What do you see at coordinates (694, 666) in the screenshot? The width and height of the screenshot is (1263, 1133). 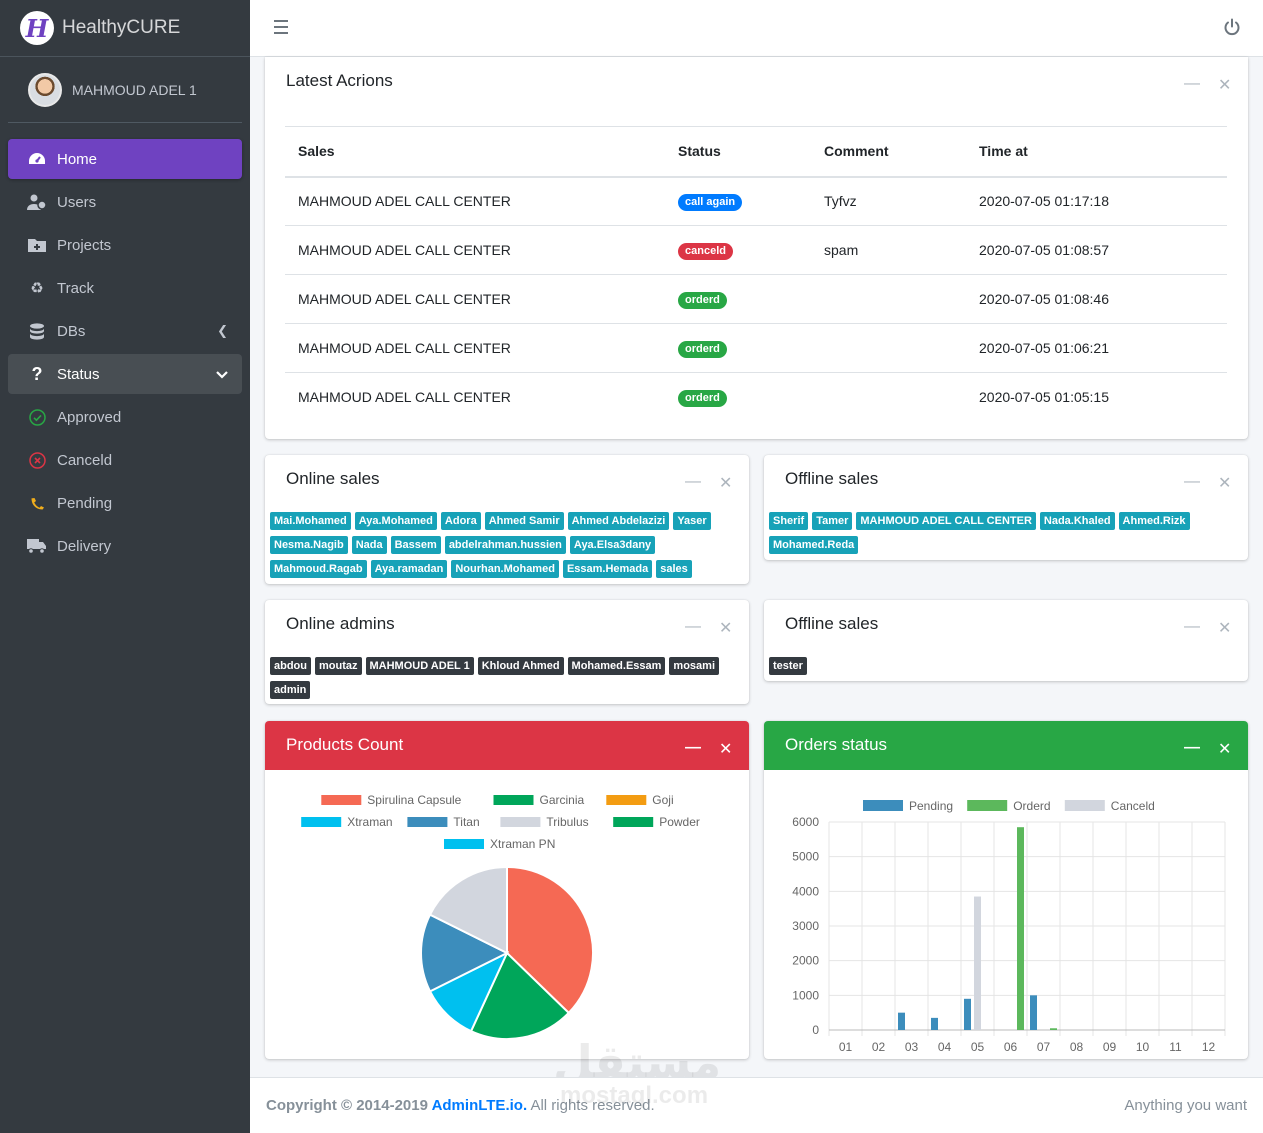 I see `user-tag: mosami` at bounding box center [694, 666].